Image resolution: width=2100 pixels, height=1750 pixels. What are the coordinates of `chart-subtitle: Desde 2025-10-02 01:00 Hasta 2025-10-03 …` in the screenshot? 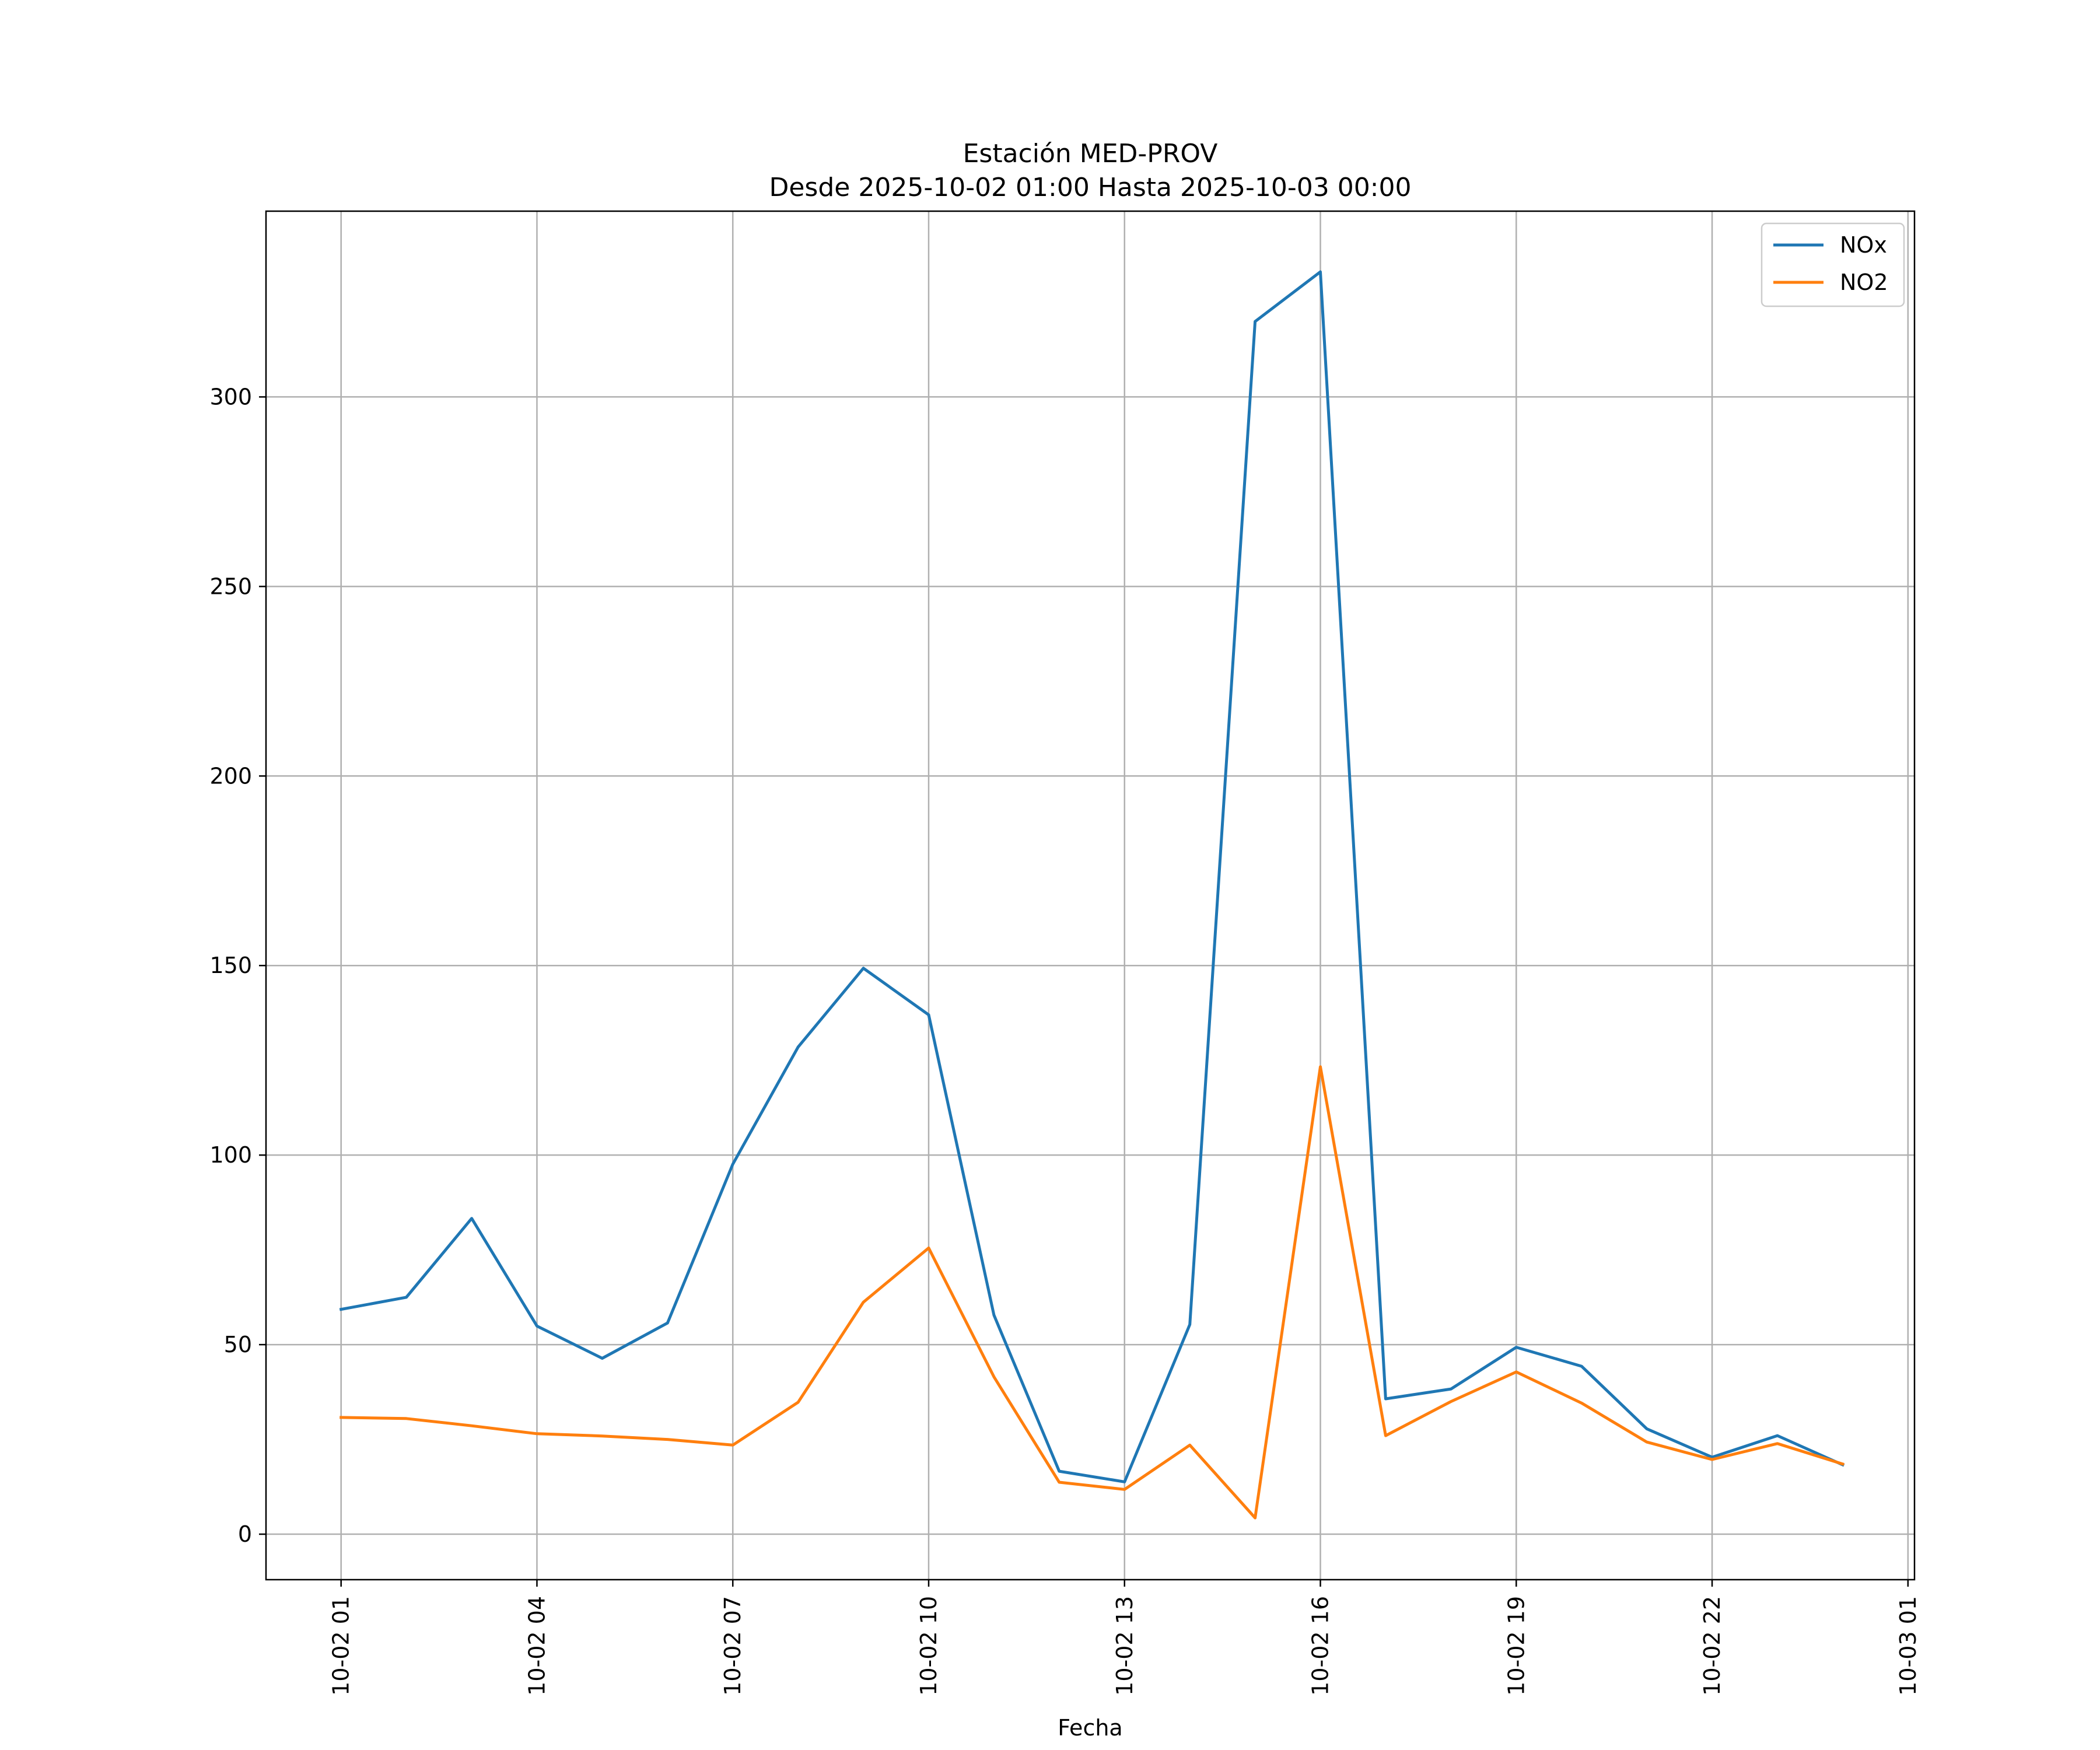 It's located at (1090, 187).